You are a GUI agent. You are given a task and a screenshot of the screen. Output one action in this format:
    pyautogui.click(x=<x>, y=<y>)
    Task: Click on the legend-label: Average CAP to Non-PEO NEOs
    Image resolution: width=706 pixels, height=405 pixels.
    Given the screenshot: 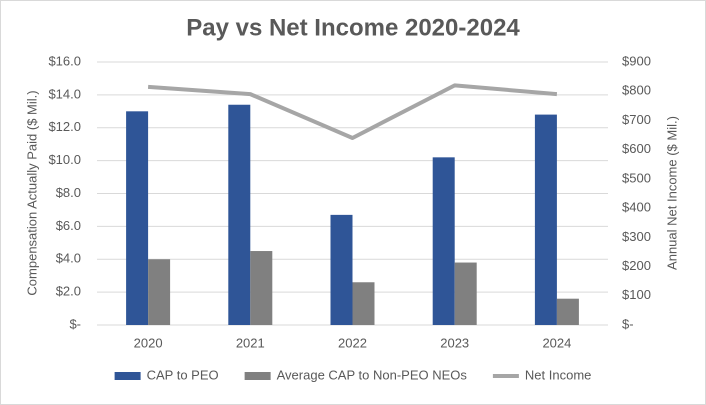 What is the action you would take?
    pyautogui.click(x=372, y=374)
    